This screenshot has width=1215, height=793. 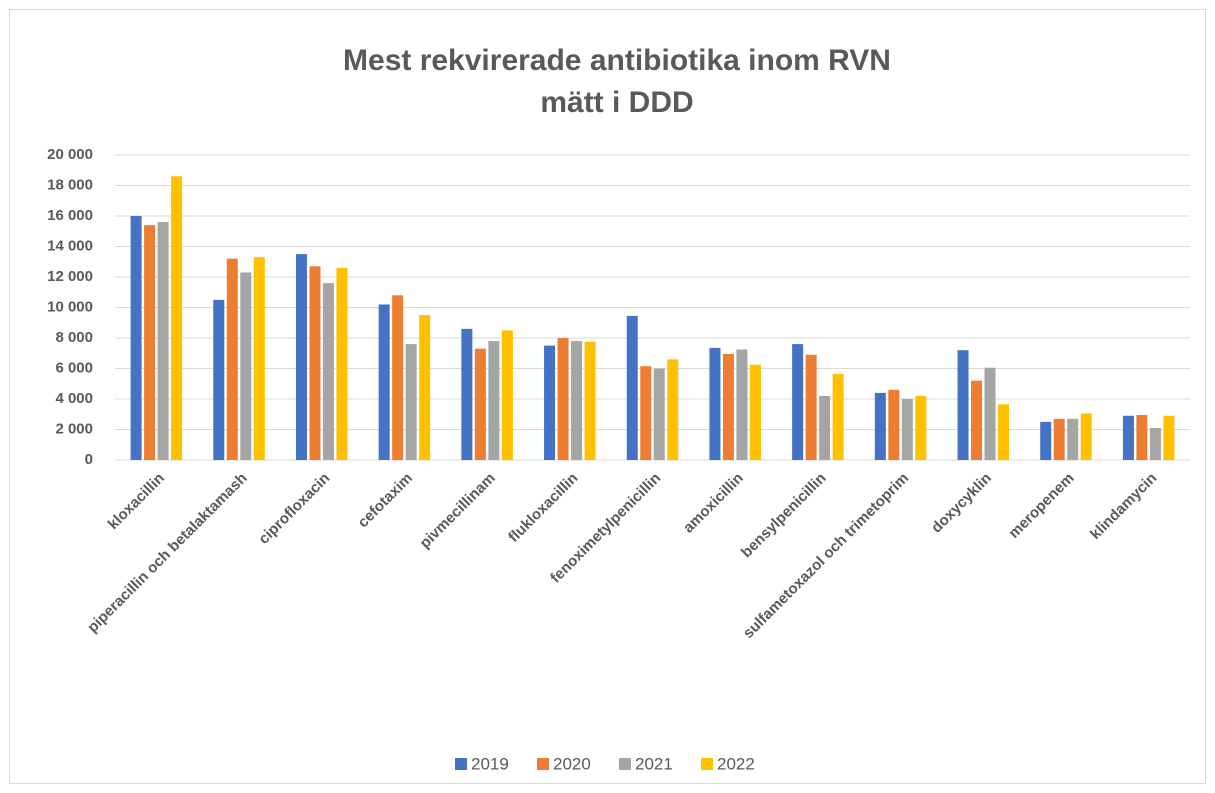 What do you see at coordinates (74, 367) in the screenshot?
I see `y-tick-label: 6 000` at bounding box center [74, 367].